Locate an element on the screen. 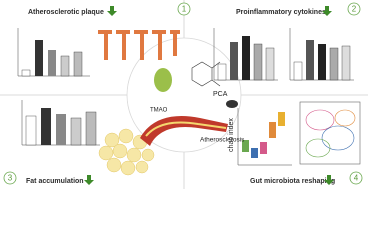 The height and width of the screenshot is (240, 368). fat-cells is located at coordinates (126, 152).